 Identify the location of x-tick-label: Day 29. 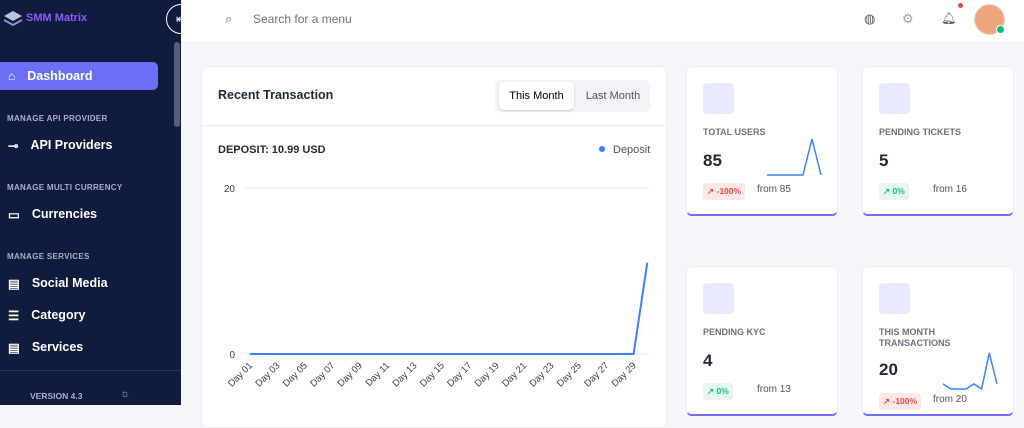
(624, 374).